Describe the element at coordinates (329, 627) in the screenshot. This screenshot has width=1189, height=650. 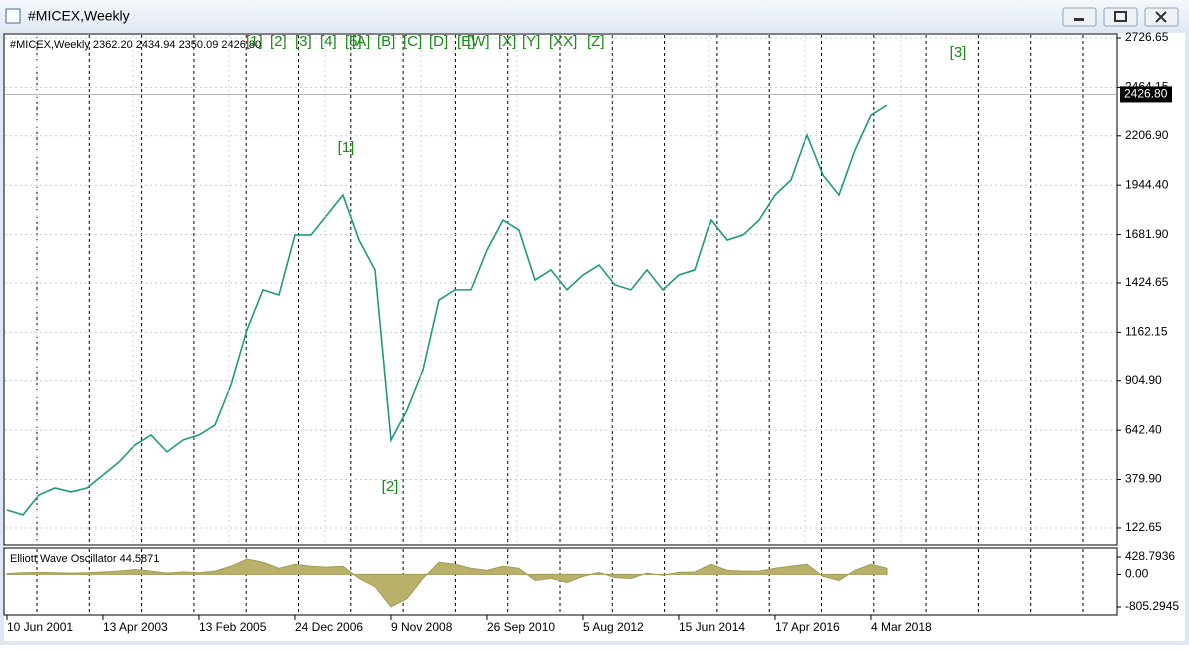
I see `x-tick-label: 24 Dec 2006` at that location.